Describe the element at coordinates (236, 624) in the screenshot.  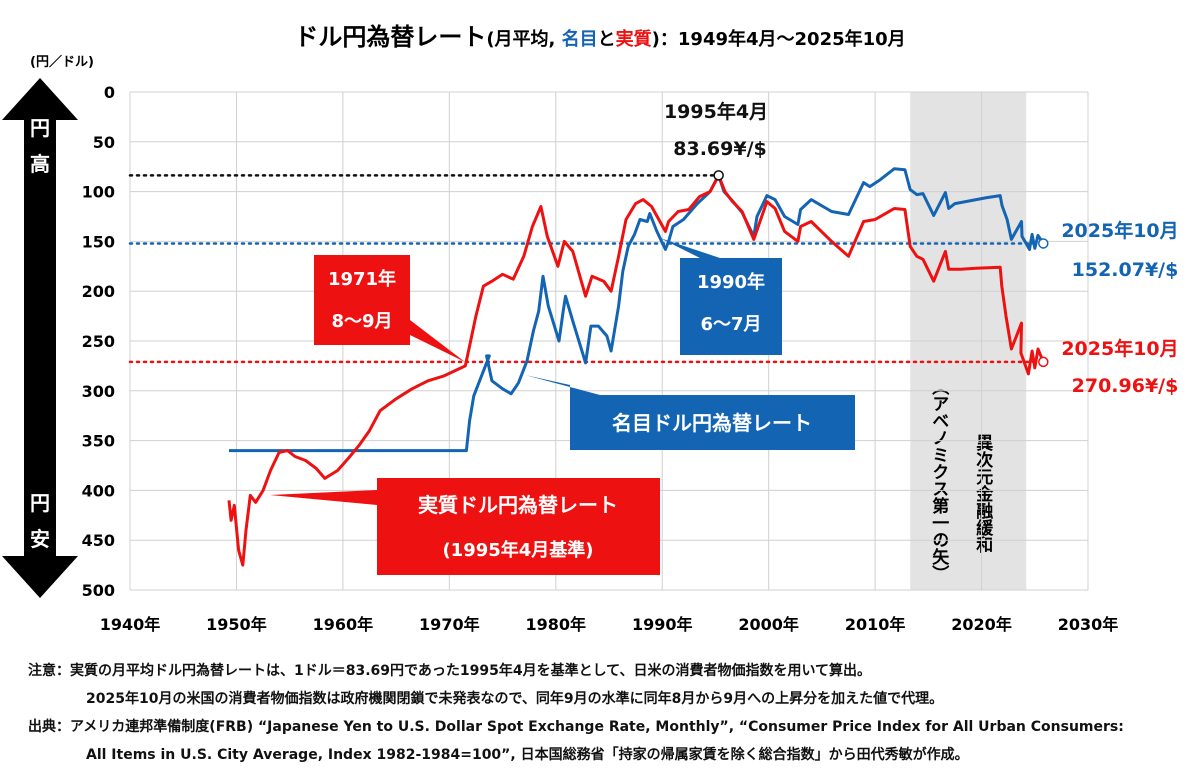
I see `x-tick-label: 1950年` at that location.